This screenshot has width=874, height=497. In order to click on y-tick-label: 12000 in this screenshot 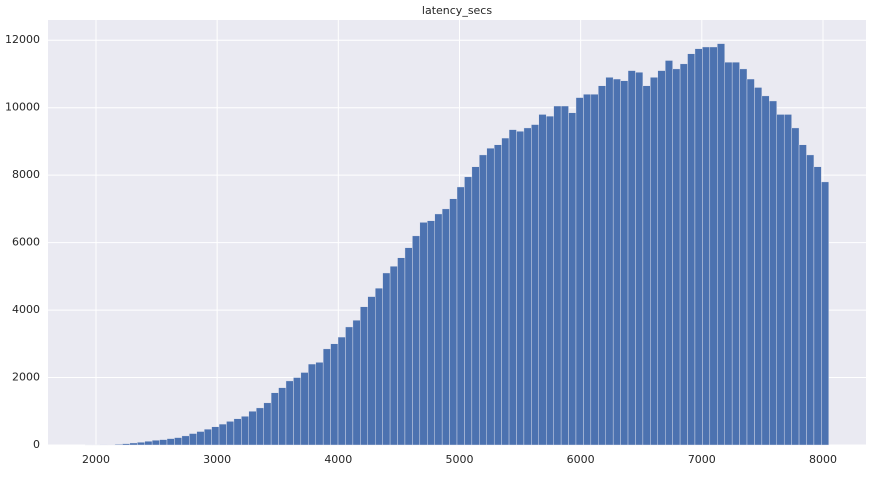, I will do `click(22, 39)`.